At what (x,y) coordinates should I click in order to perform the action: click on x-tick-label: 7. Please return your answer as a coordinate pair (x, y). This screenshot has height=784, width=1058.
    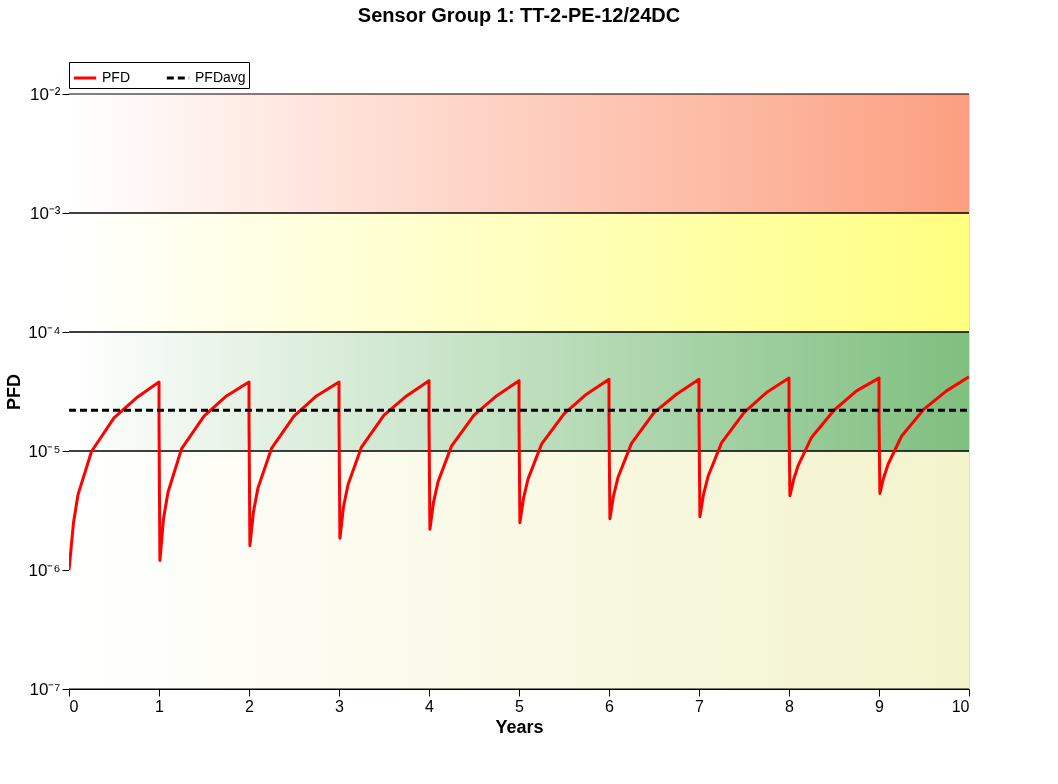
    Looking at the image, I should click on (700, 706).